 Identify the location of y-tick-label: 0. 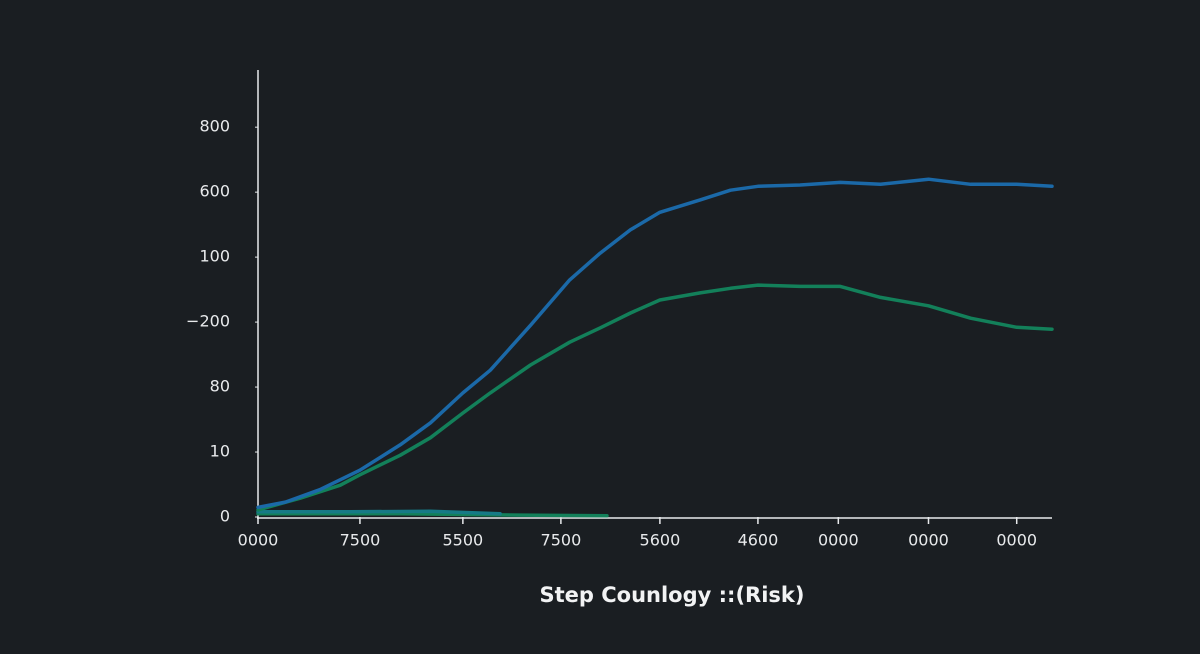
(225, 516).